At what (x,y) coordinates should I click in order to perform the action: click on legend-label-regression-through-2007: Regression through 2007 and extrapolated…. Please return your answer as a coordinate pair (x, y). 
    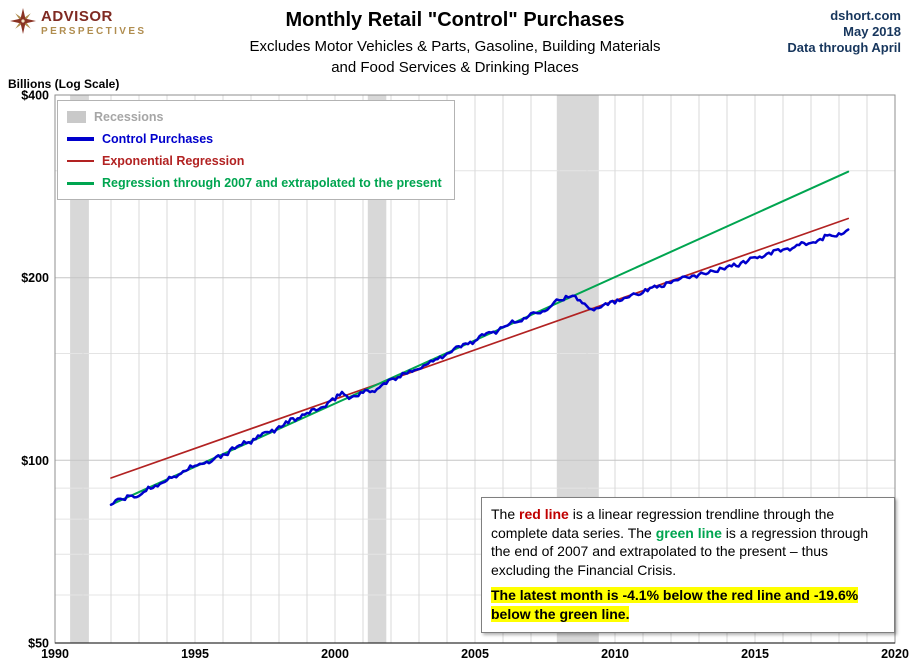
    Looking at the image, I should click on (272, 183).